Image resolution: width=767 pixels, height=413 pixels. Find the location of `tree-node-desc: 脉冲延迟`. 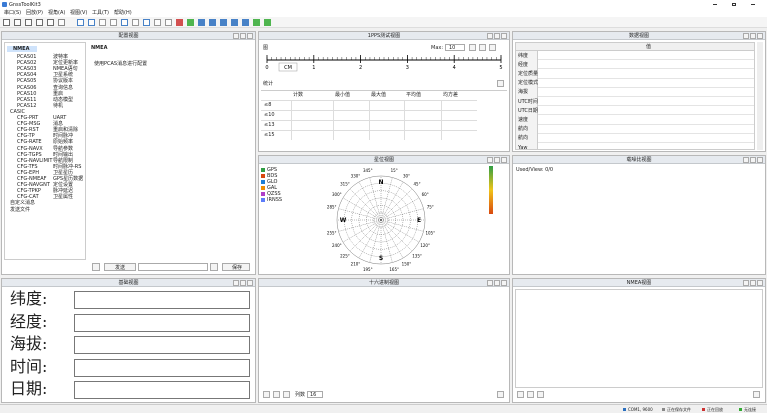

tree-node-desc: 脉冲延迟 is located at coordinates (63, 191).